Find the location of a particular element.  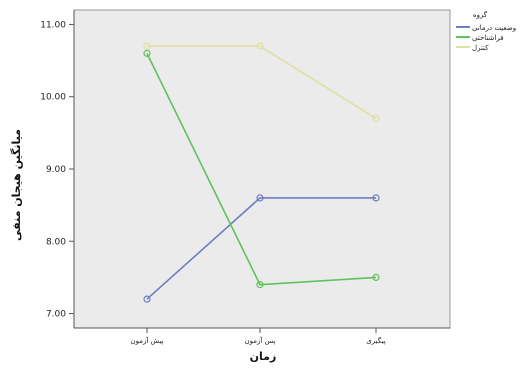

x-ticks: پیش آزمون پس آزمون پیگیری is located at coordinates (258, 336).